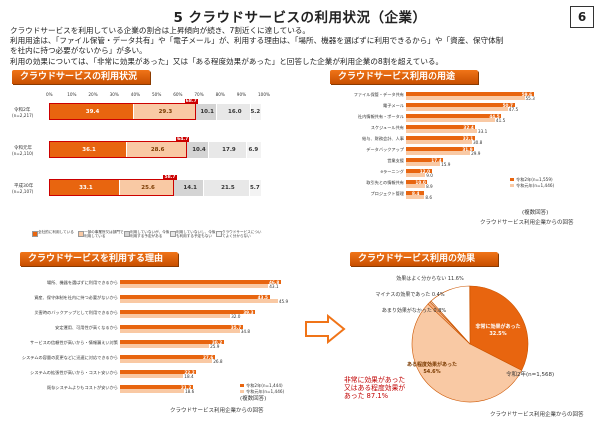 The height and width of the screenshot is (424, 600). What do you see at coordinates (99, 259) in the screenshot?
I see `reasons-header: クラウドサービスを利用する理由` at bounding box center [99, 259].